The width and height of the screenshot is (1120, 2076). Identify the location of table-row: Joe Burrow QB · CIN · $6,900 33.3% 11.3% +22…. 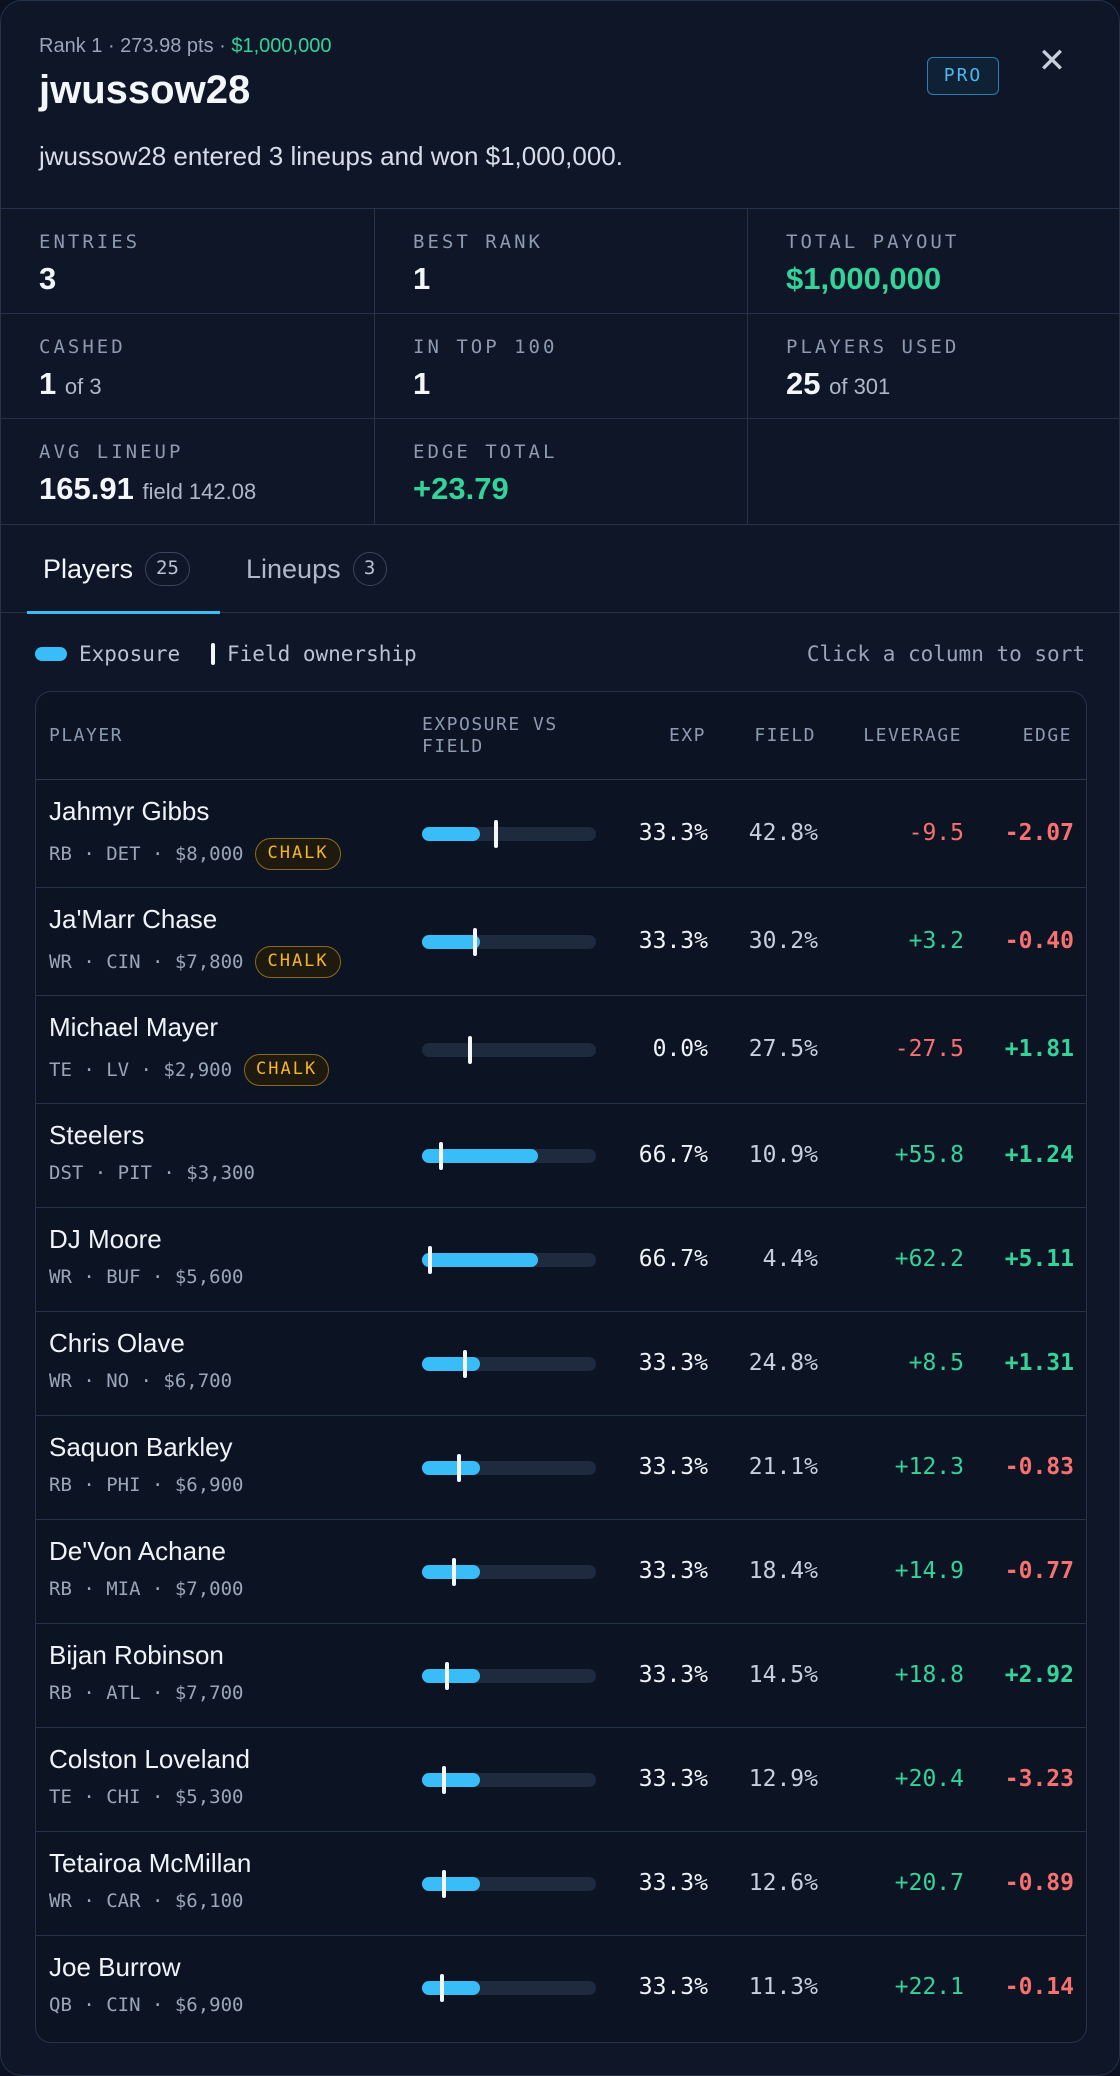
(561, 1988).